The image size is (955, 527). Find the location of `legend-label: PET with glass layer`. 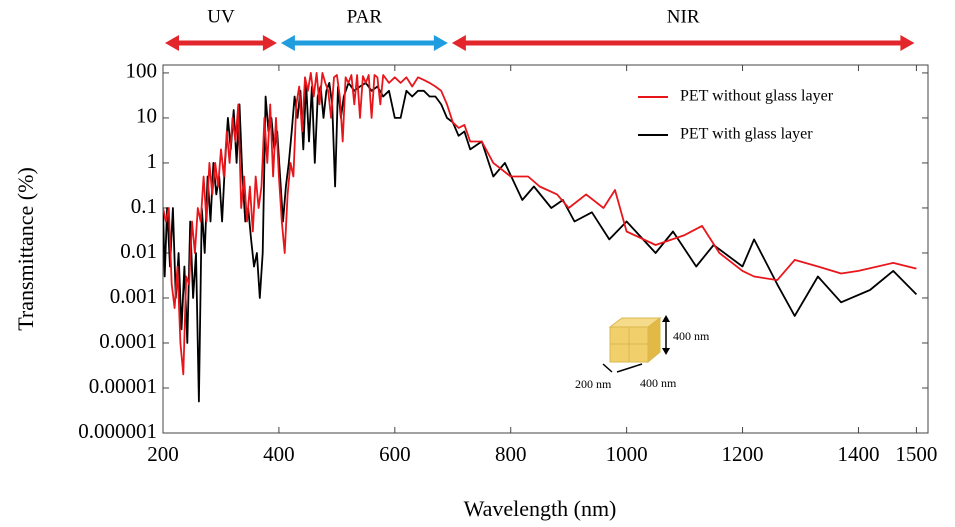

legend-label: PET with glass layer is located at coordinates (746, 134).